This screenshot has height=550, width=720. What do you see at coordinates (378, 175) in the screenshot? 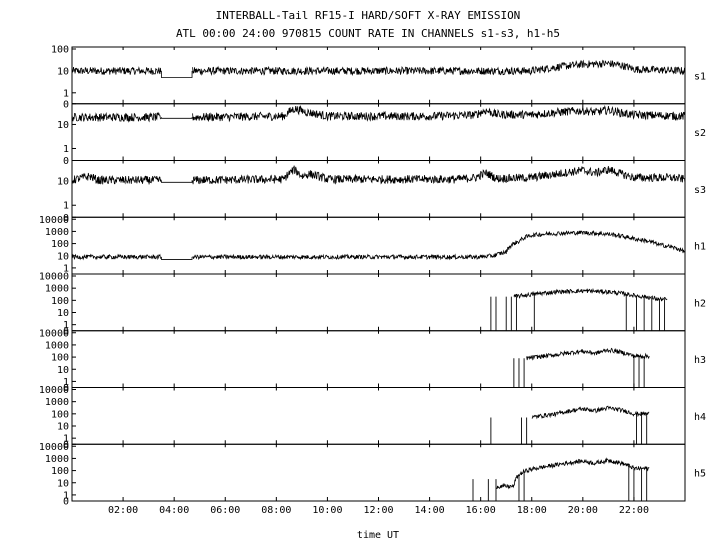
I see `series-line-s3` at bounding box center [378, 175].